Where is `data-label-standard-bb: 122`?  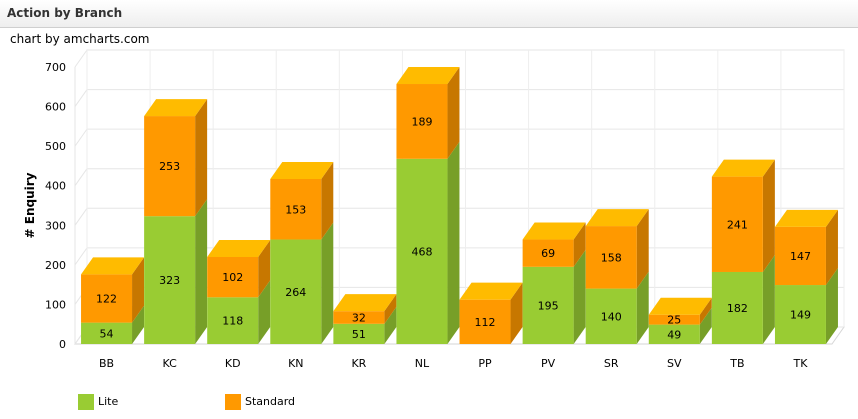
data-label-standard-bb: 122 is located at coordinates (106, 298).